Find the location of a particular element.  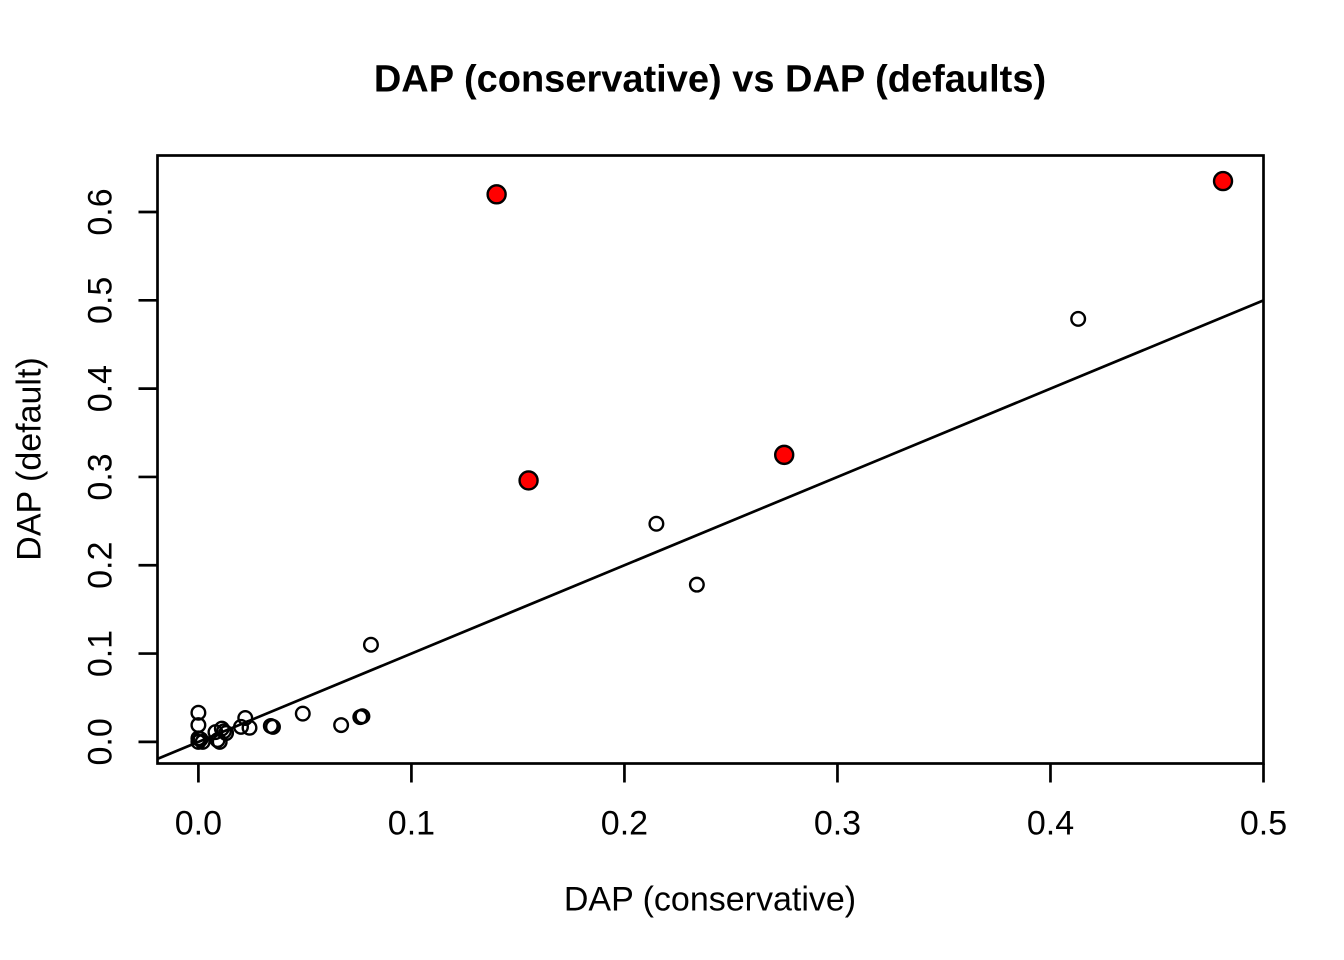

y-tick-label: 0.4 is located at coordinates (101, 388).